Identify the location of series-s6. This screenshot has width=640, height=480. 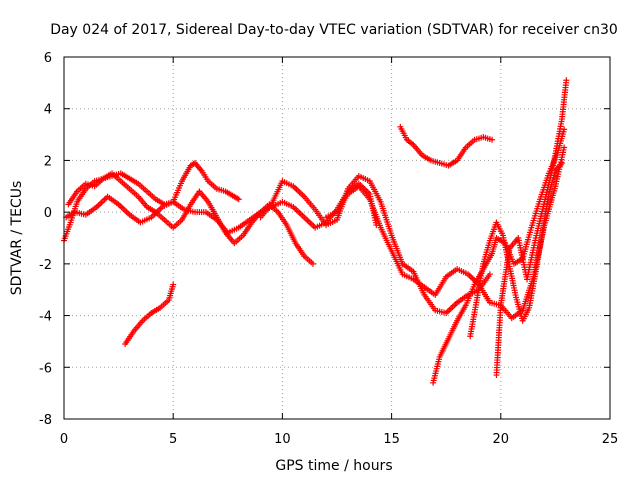
(445, 233).